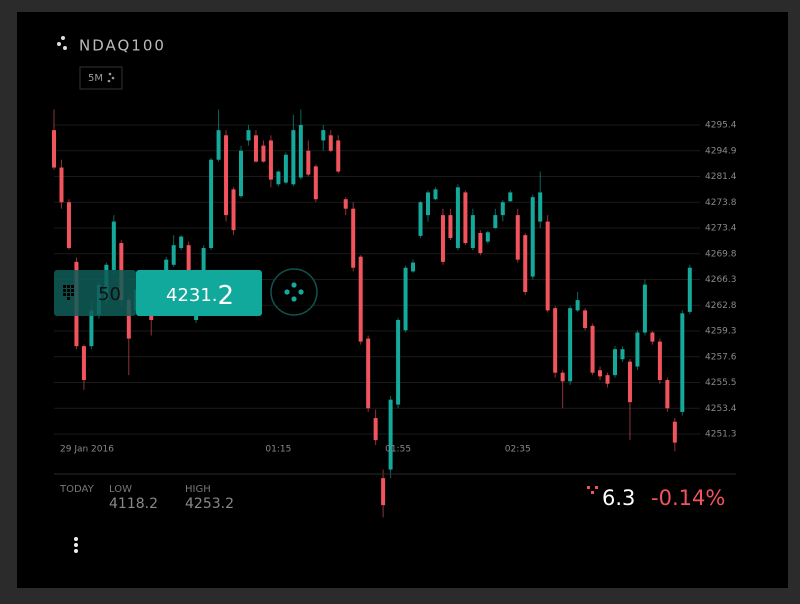  I want to click on action-icon, so click(294, 292).